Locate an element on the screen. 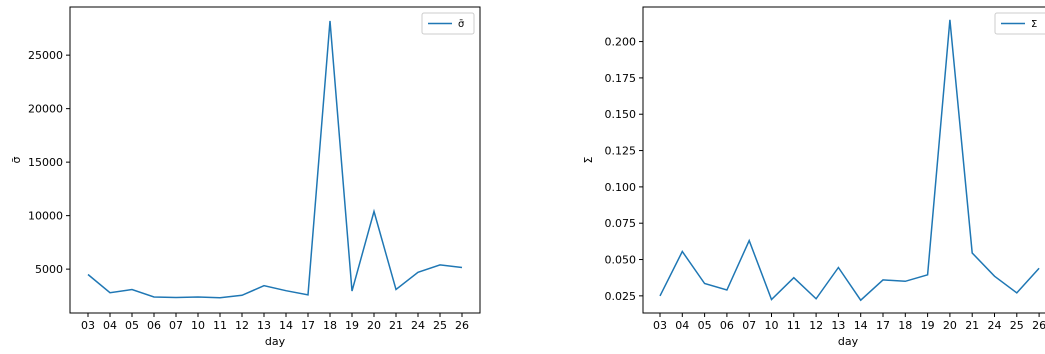 The image size is (1045, 354). y-tick-label: 5000 is located at coordinates (49, 269).